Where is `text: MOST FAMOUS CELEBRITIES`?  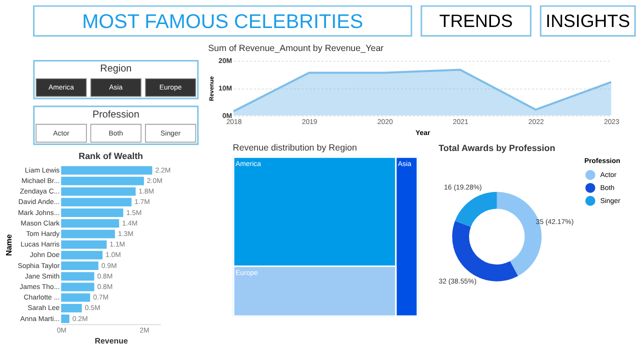
text: MOST FAMOUS CELEBRITIES is located at coordinates (223, 21).